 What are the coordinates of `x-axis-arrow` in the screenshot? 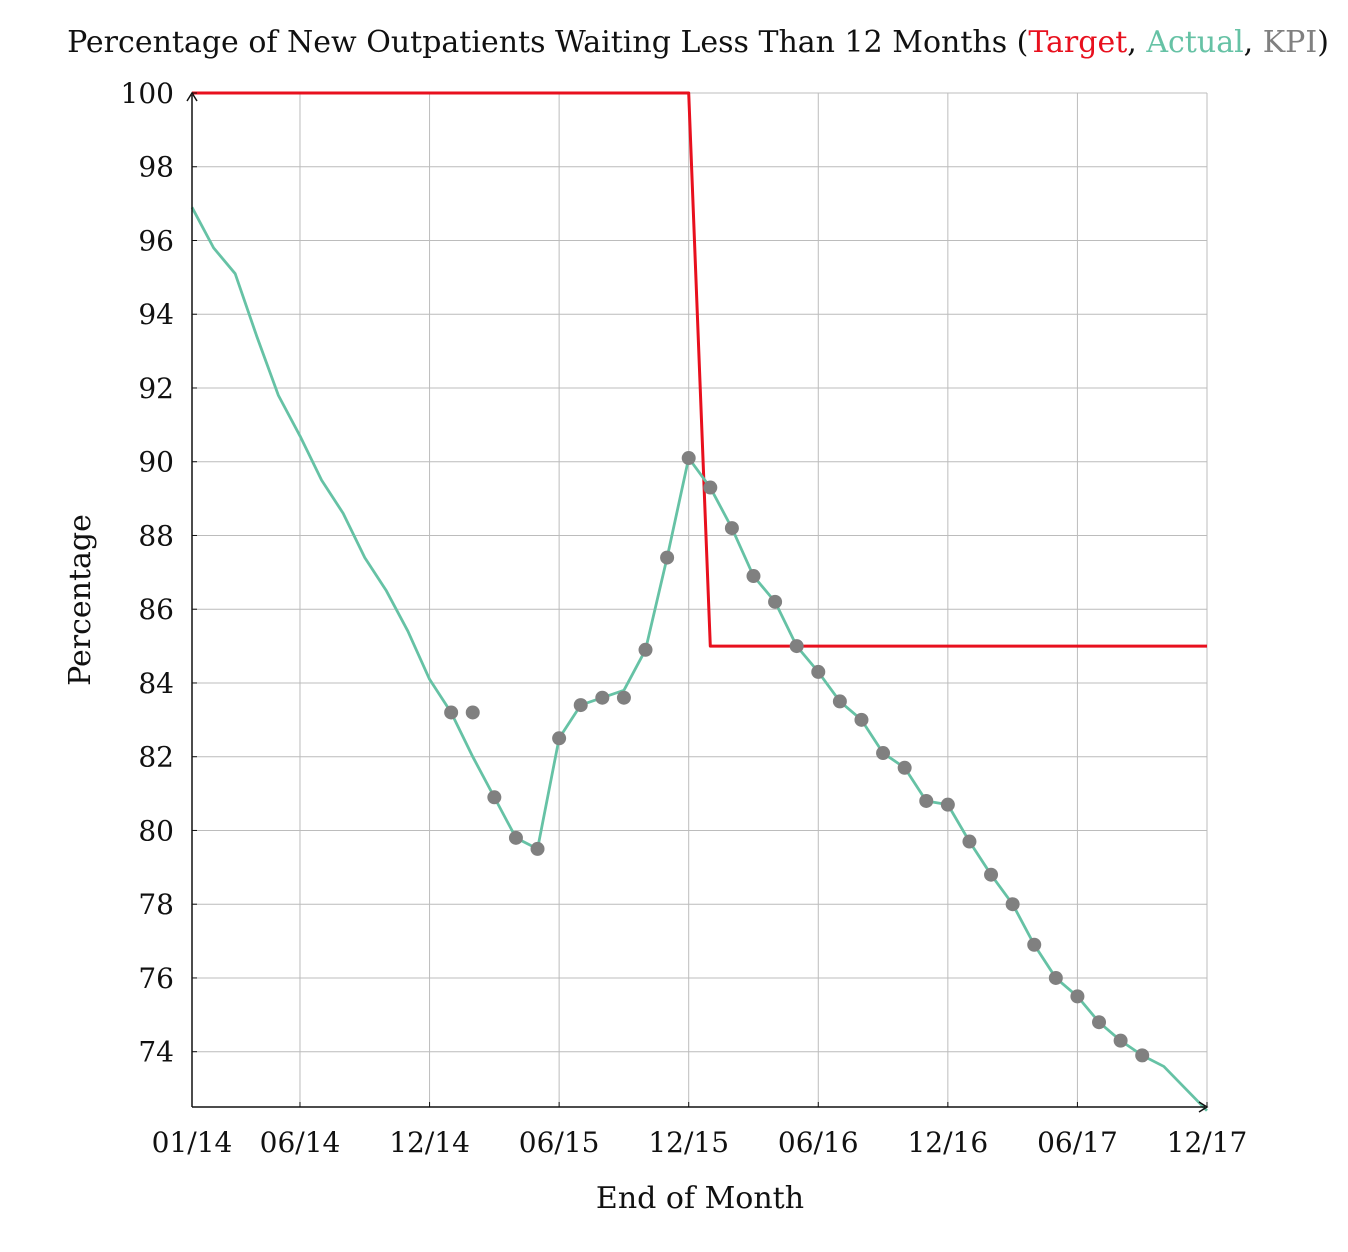 It's located at (1203, 1107).